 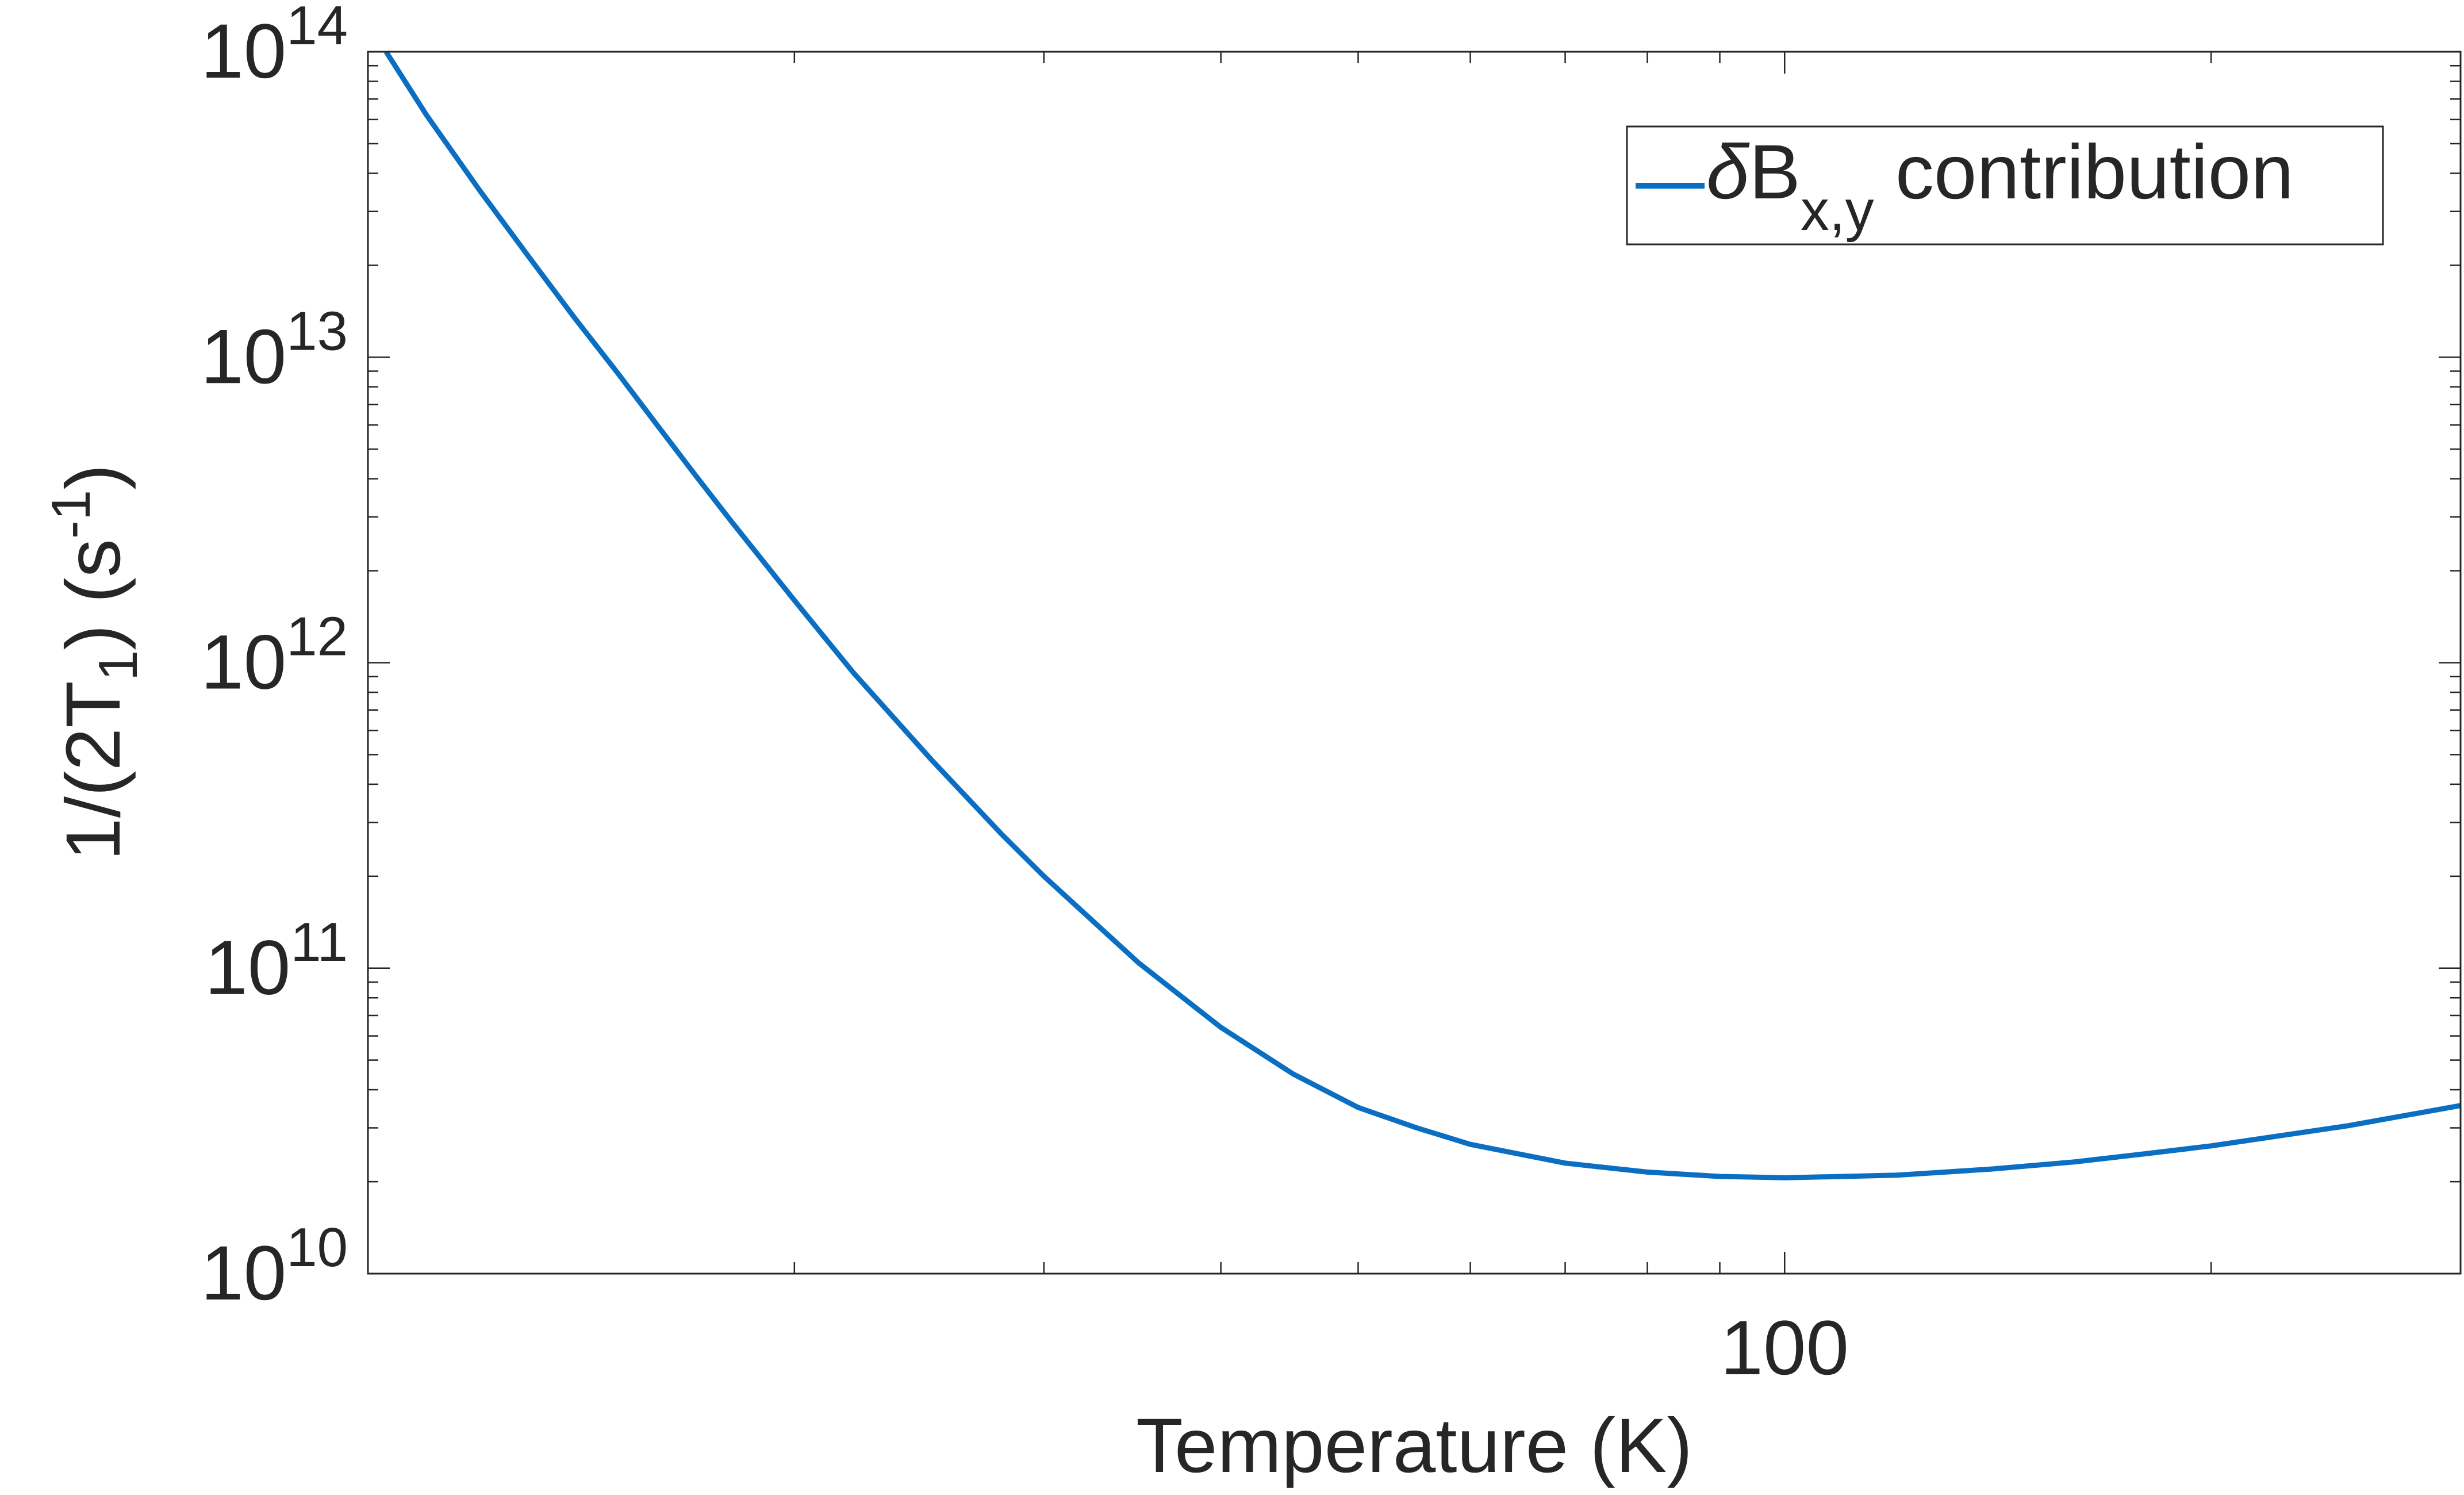 What do you see at coordinates (2084, 172) in the screenshot?
I see `legend-label-rest: contribution` at bounding box center [2084, 172].